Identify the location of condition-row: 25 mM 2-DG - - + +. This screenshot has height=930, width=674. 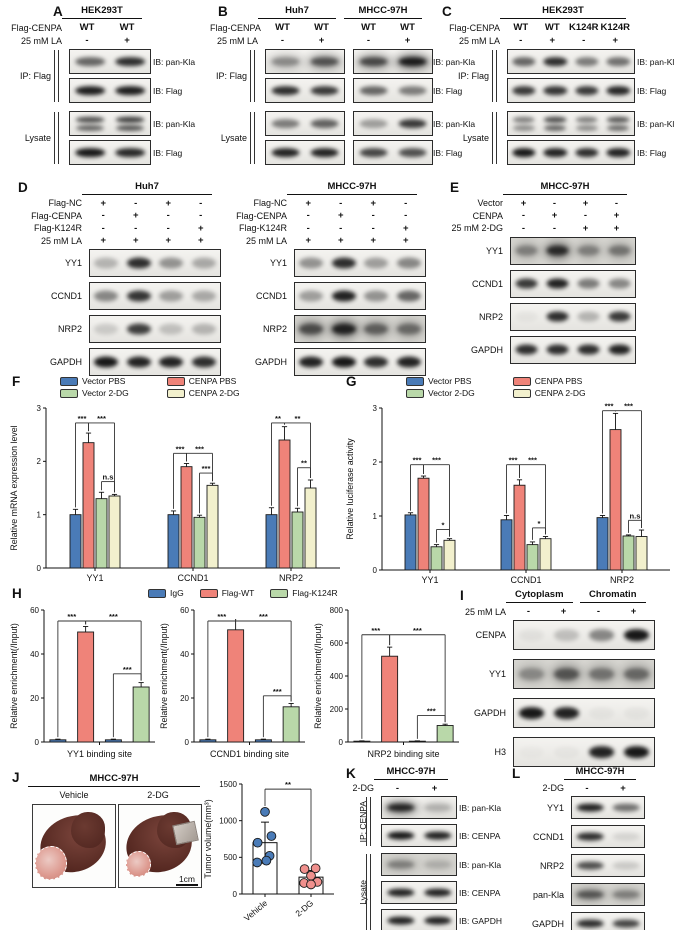
(540, 228).